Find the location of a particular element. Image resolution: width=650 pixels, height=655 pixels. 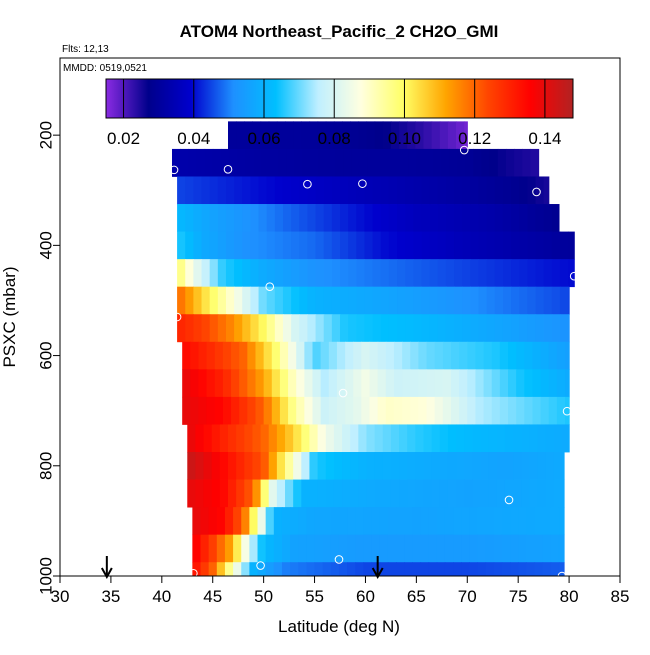

y-axis: 200 400 600 800 1000 is located at coordinates (49, 326).